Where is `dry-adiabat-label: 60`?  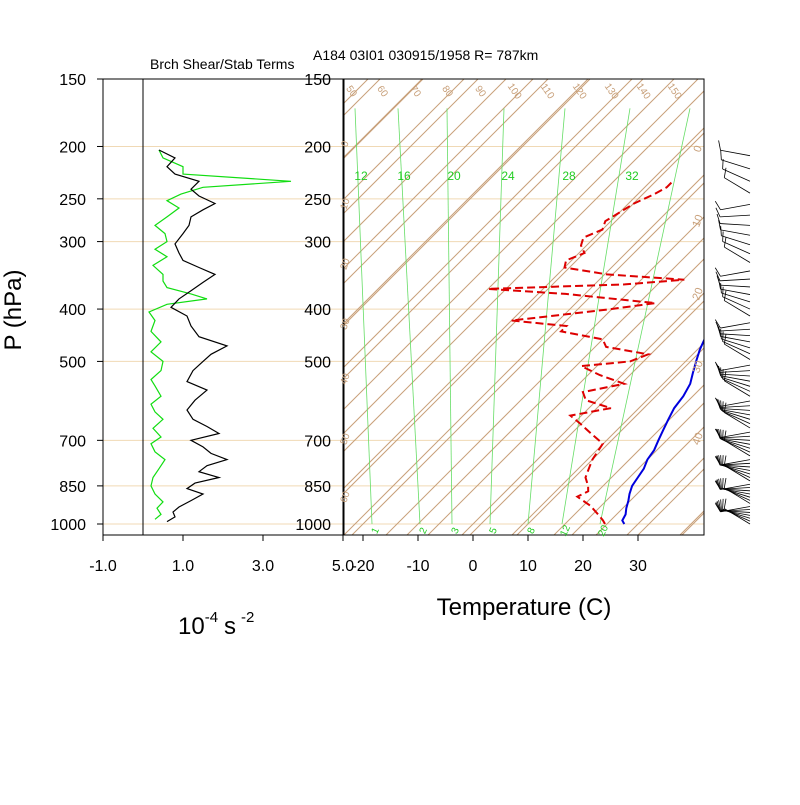
dry-adiabat-label: 60 is located at coordinates (382, 92).